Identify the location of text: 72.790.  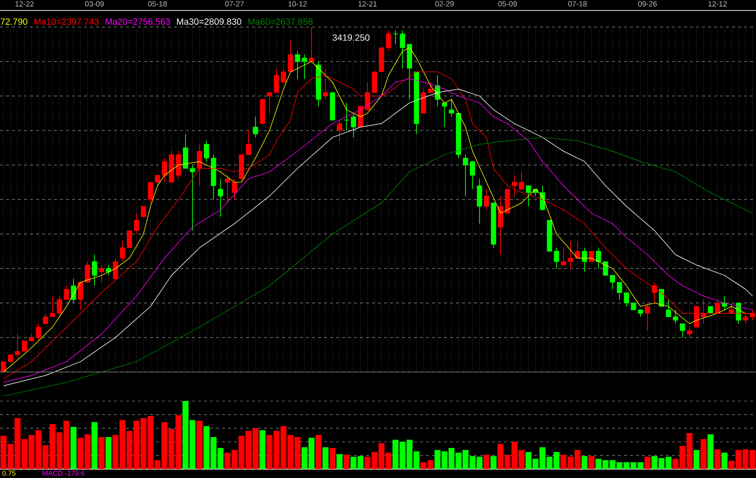
(14, 21).